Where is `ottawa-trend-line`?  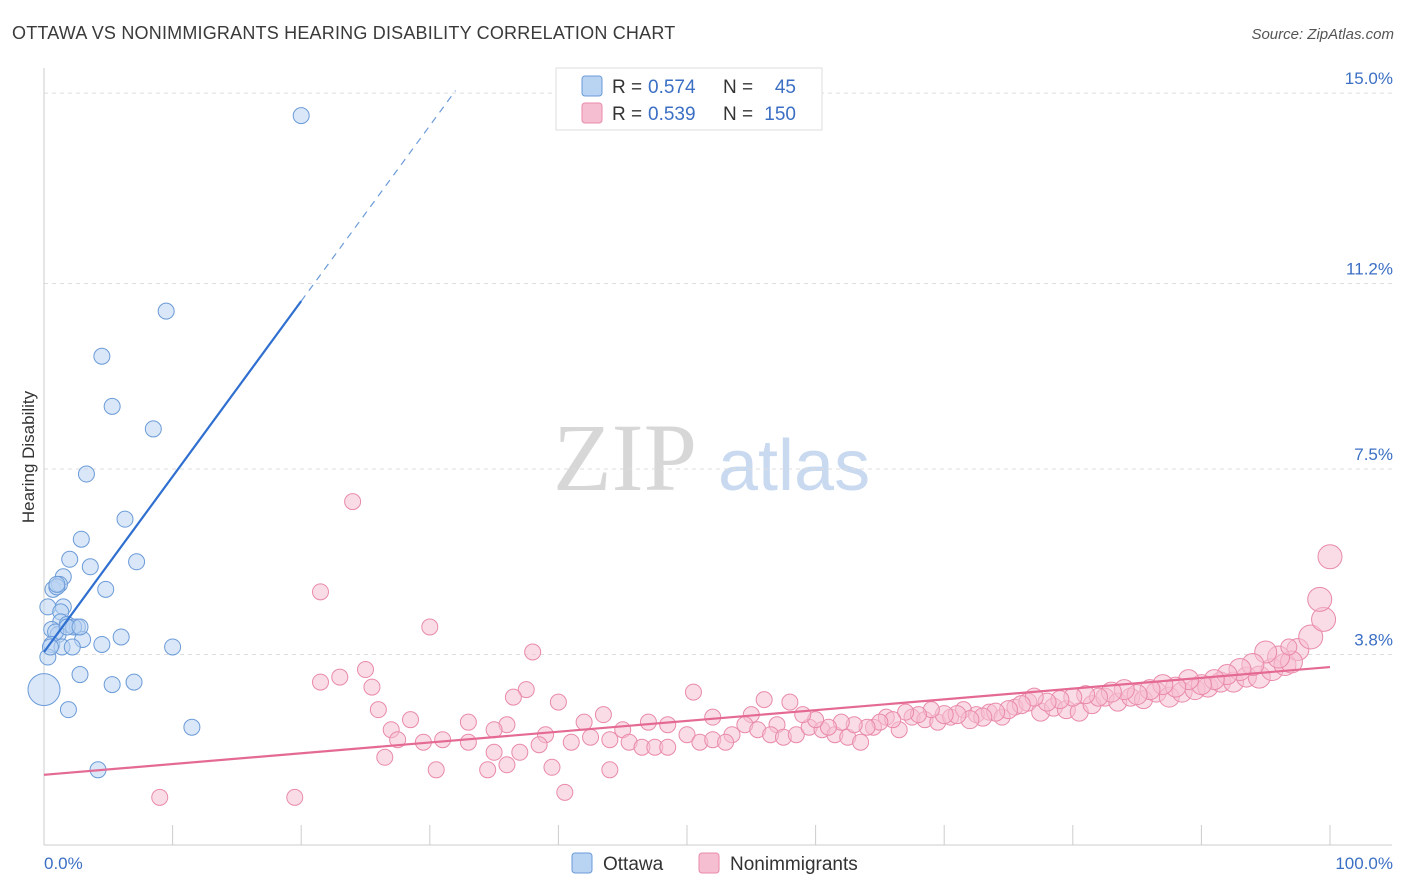
ottawa-trend-line is located at coordinates (173, 476).